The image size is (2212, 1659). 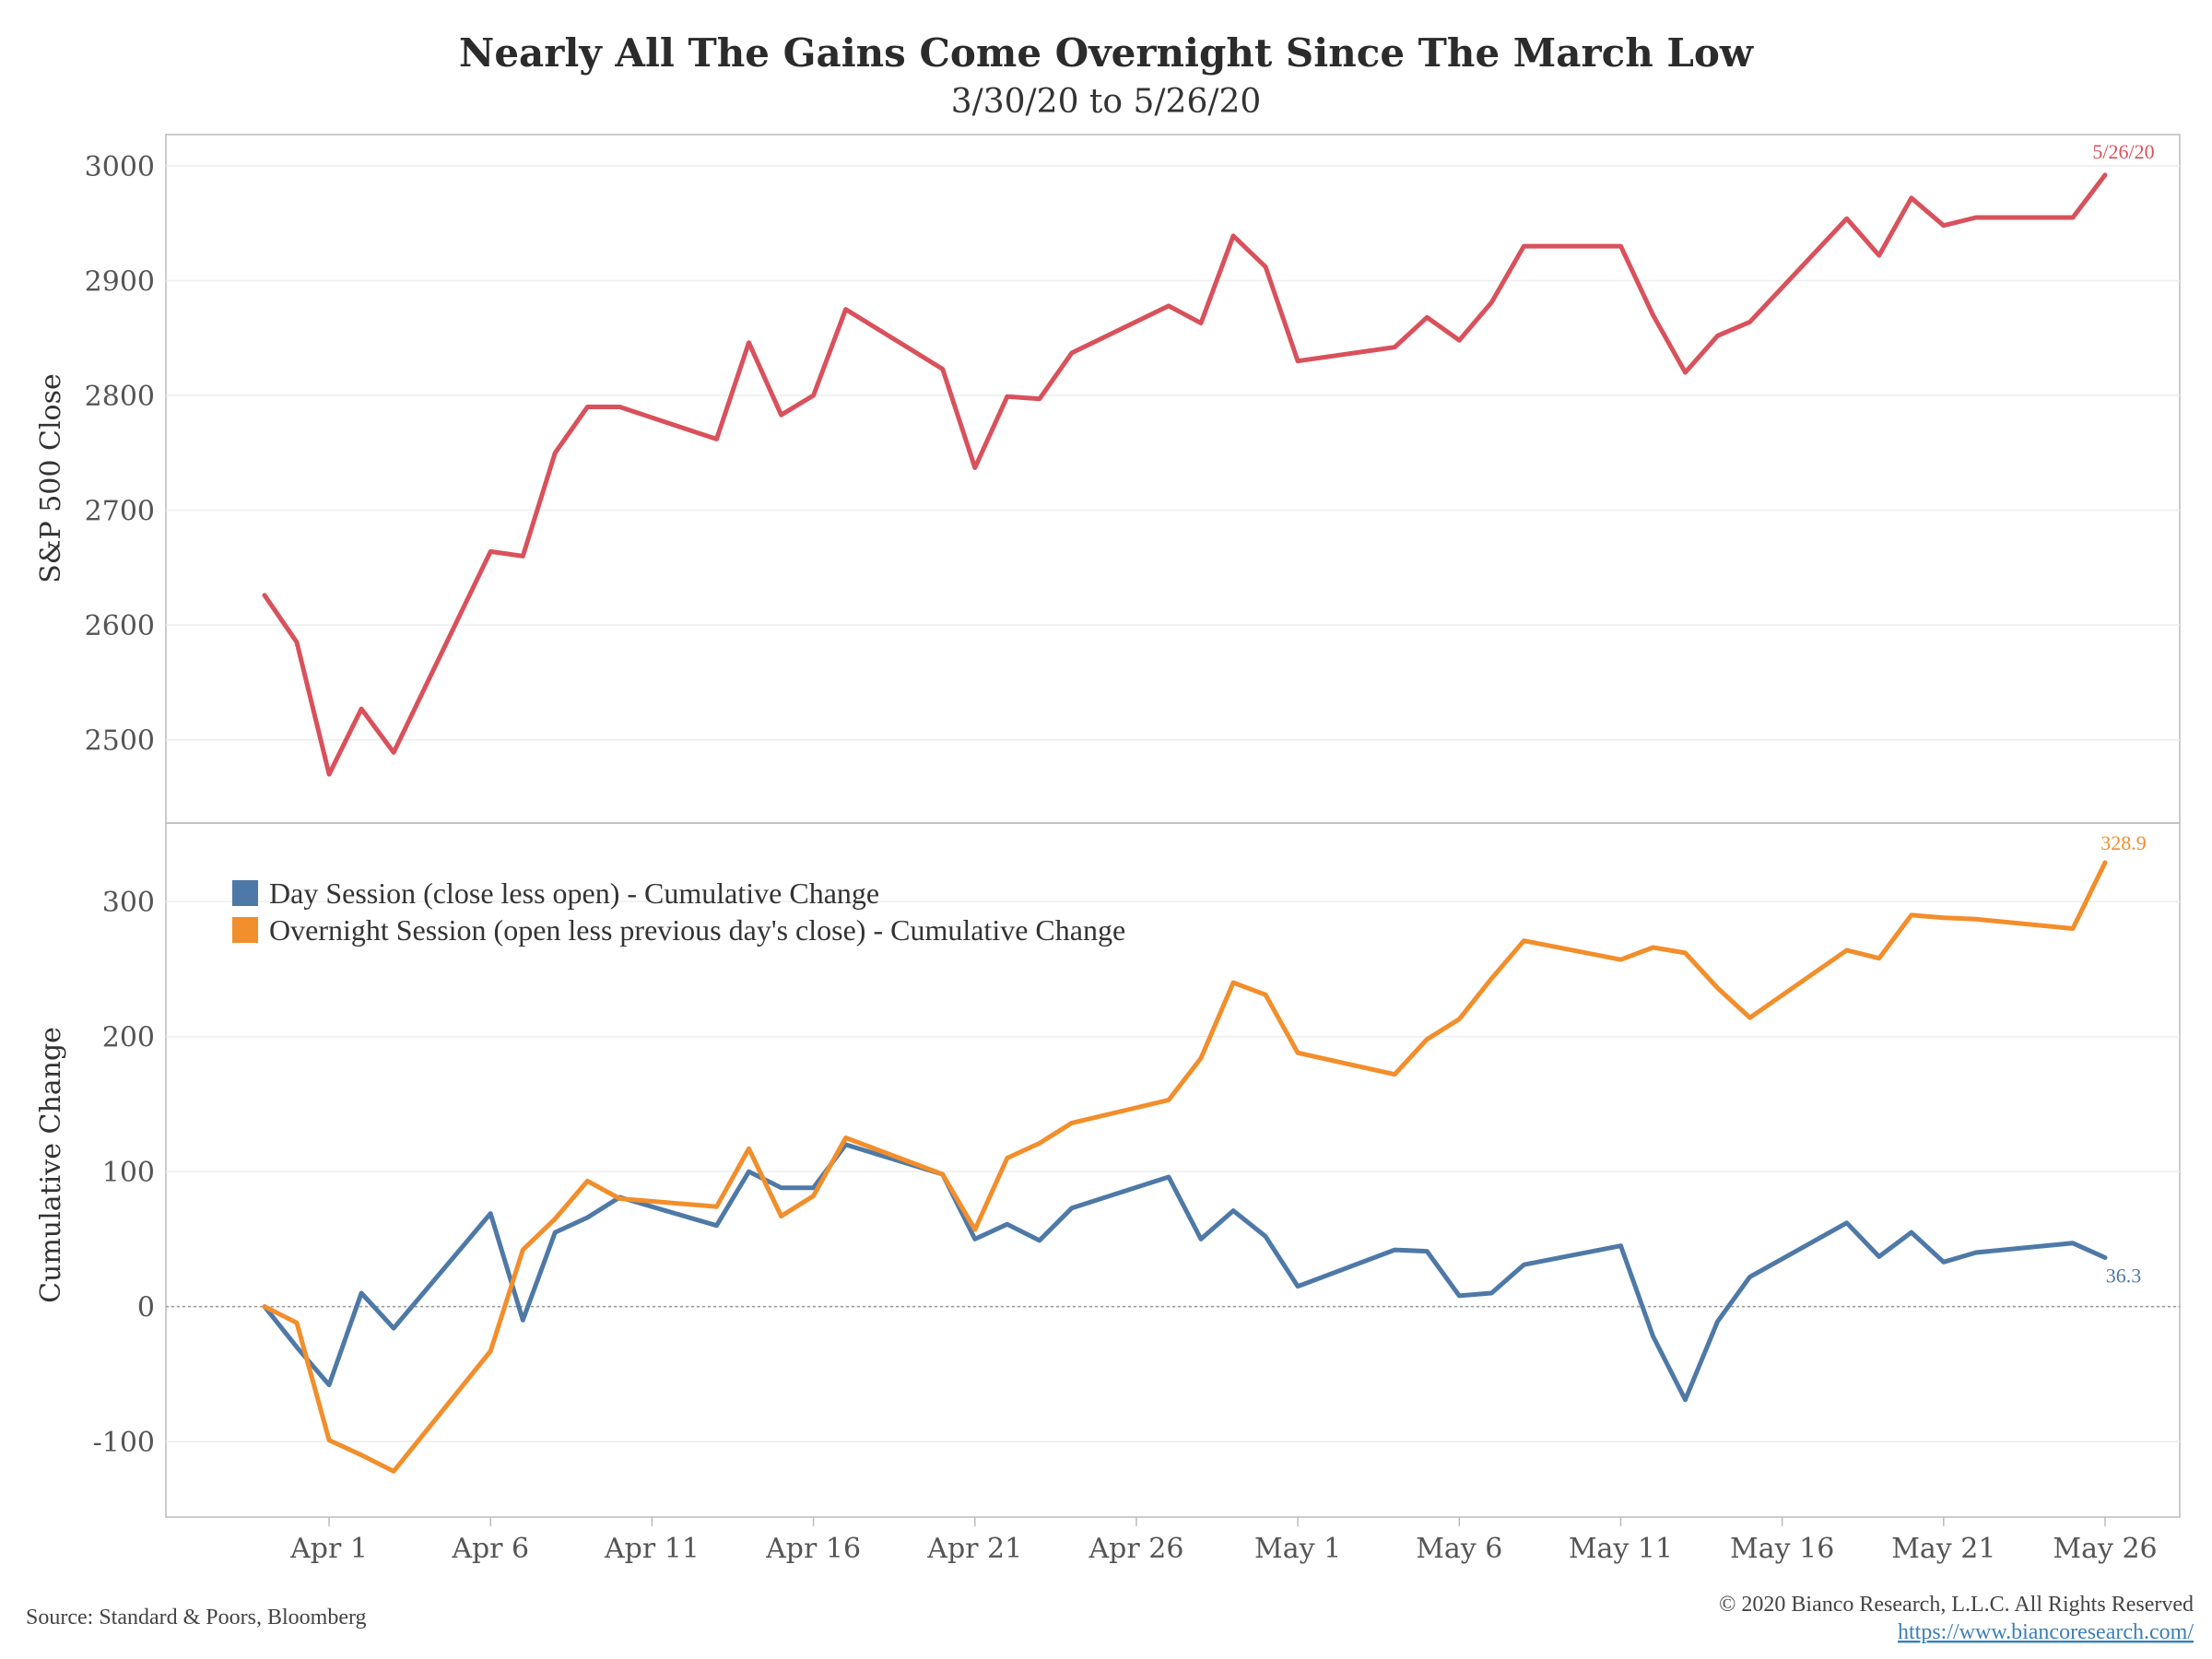 I want to click on x-tick-label: May 21, so click(x=1943, y=1549).